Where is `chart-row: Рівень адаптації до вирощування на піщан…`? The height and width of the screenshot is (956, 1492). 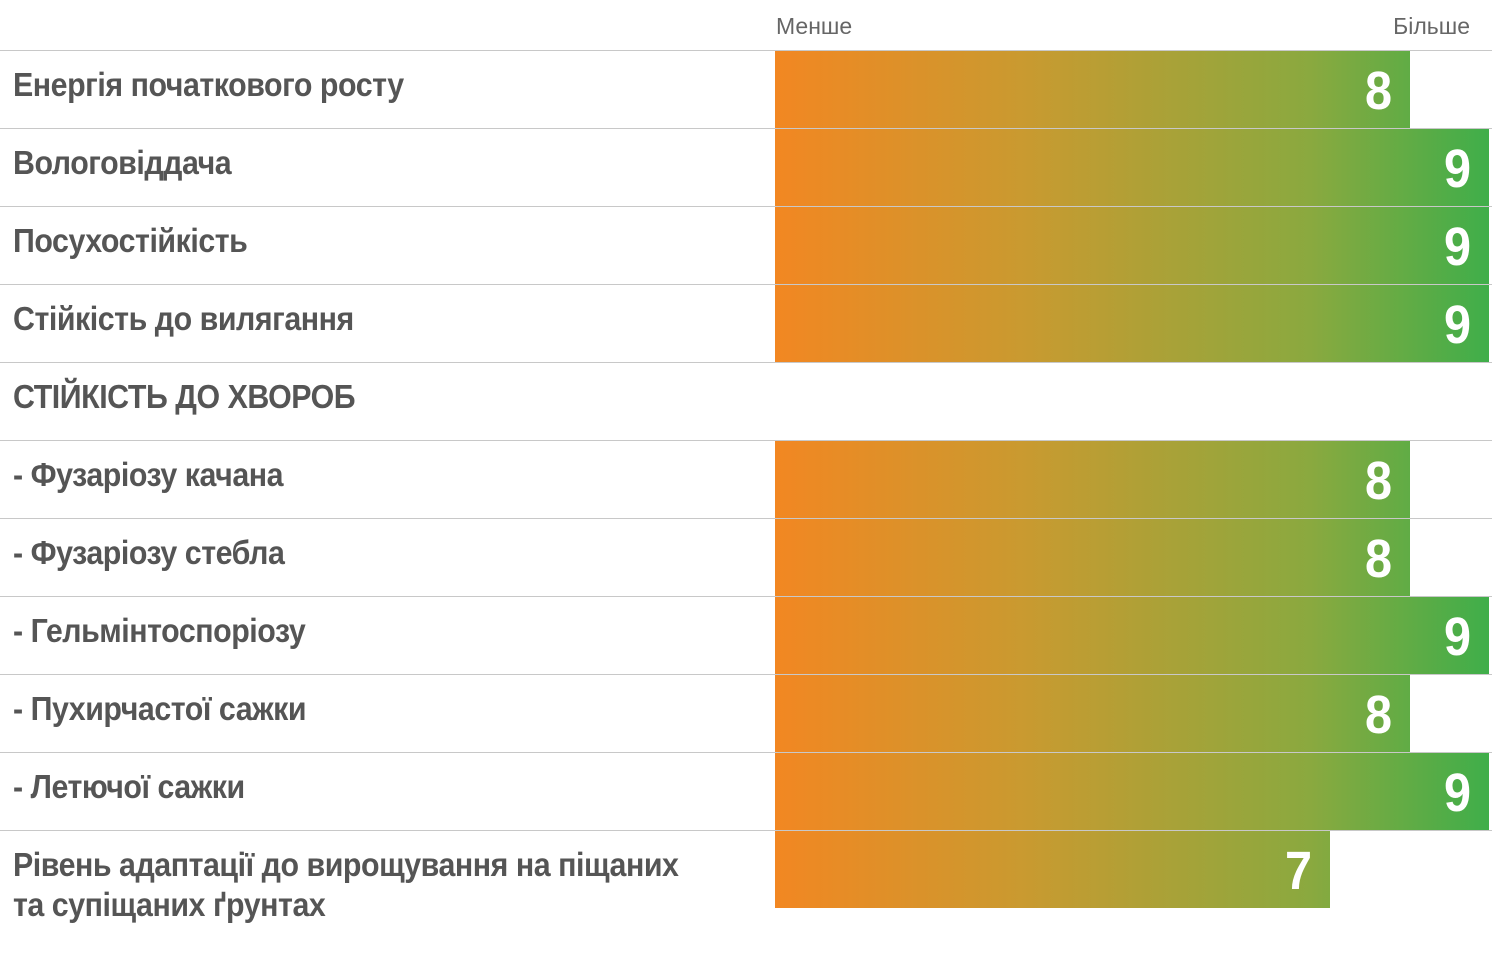 chart-row: Рівень адаптації до вирощування на піщан… is located at coordinates (746, 885).